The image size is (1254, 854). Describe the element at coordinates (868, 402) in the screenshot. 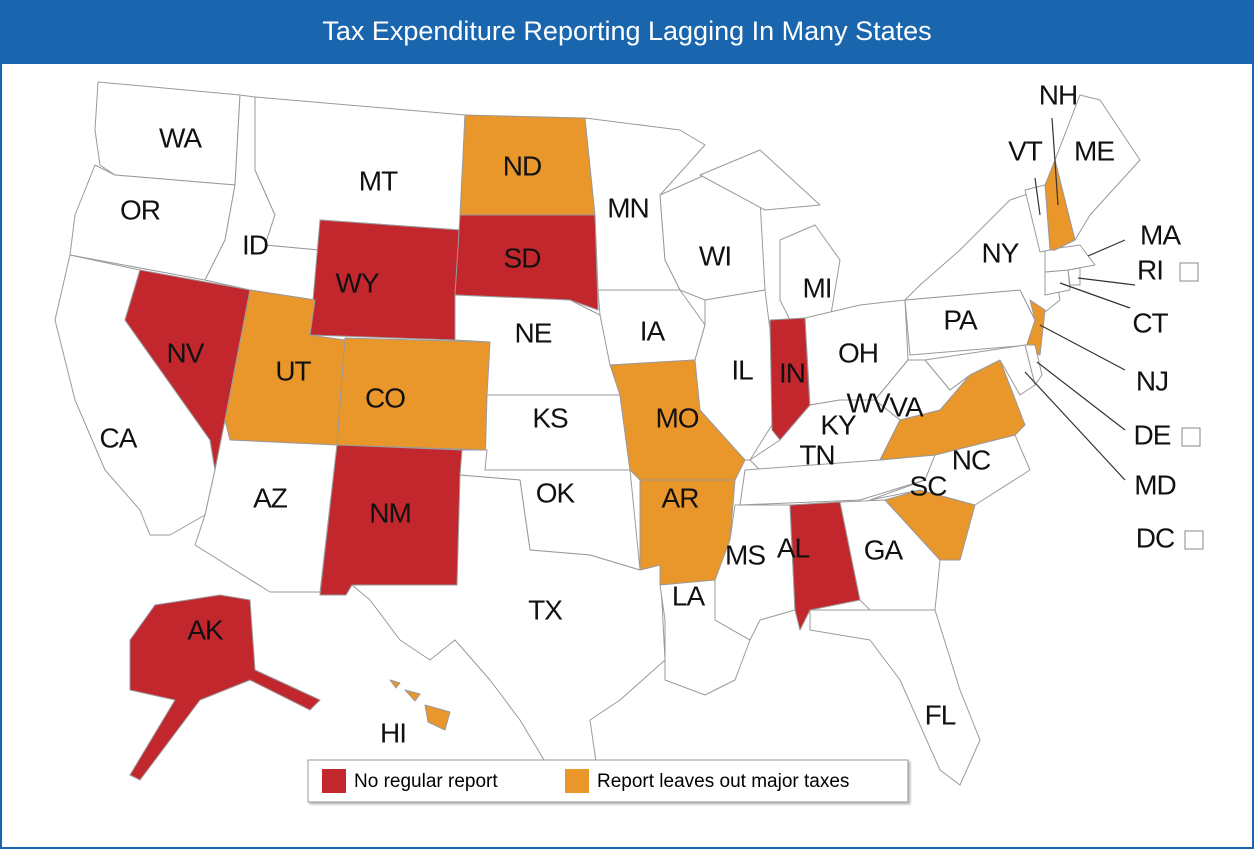

I see `state-label: WV` at that location.